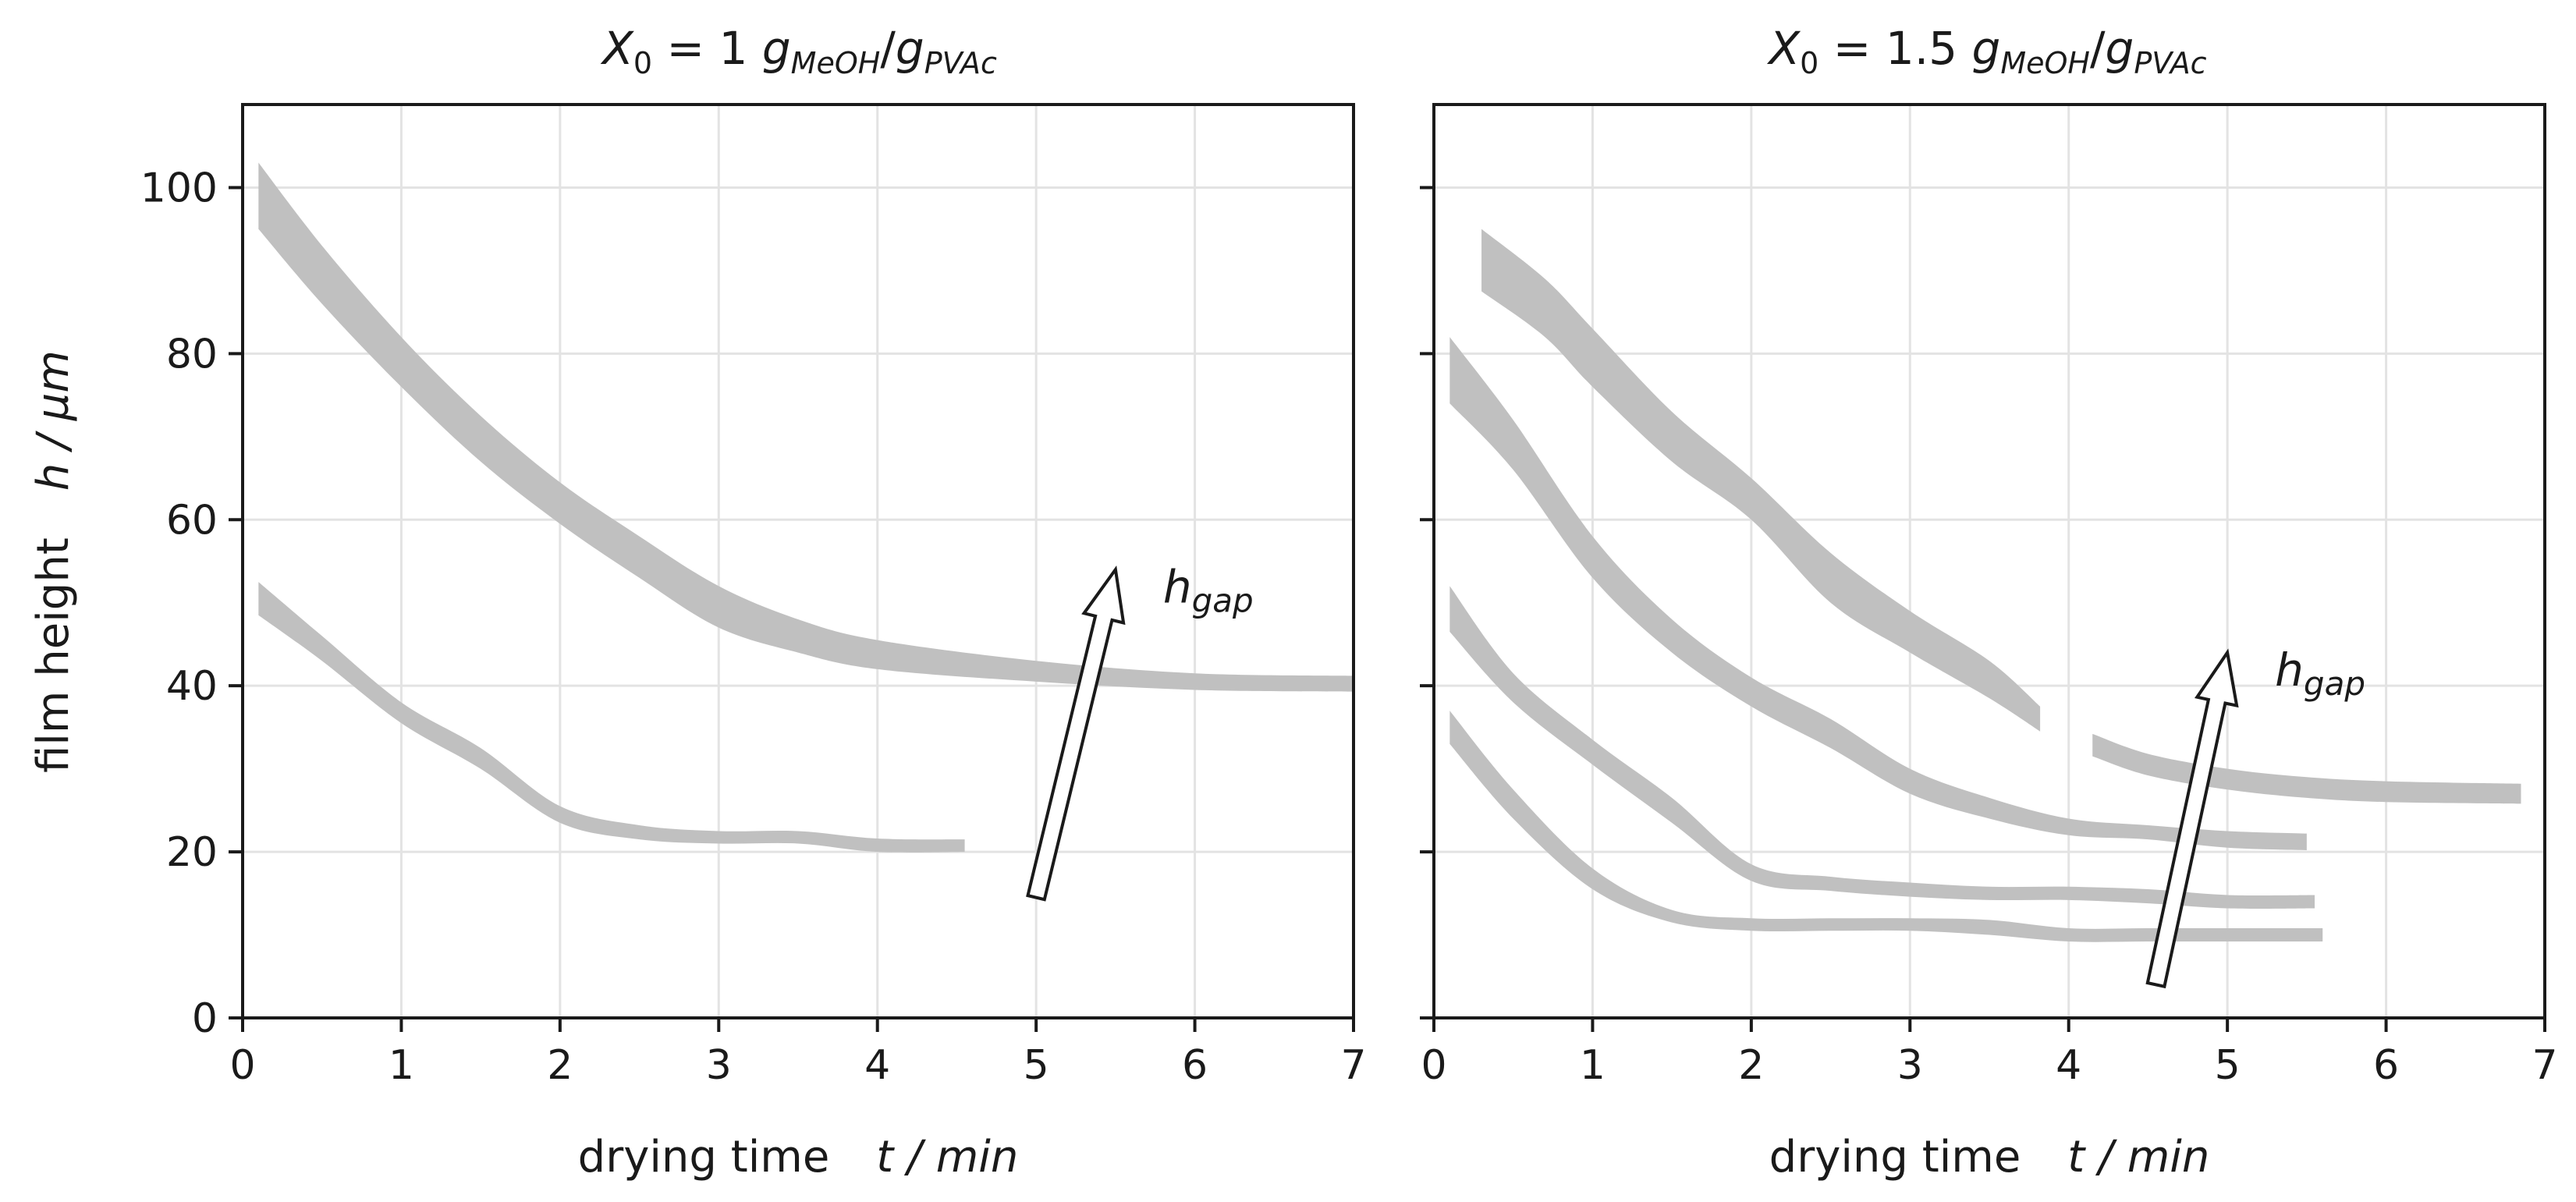 The width and height of the screenshot is (2576, 1202). What do you see at coordinates (1076, 734) in the screenshot?
I see `left-hgap-arrow` at bounding box center [1076, 734].